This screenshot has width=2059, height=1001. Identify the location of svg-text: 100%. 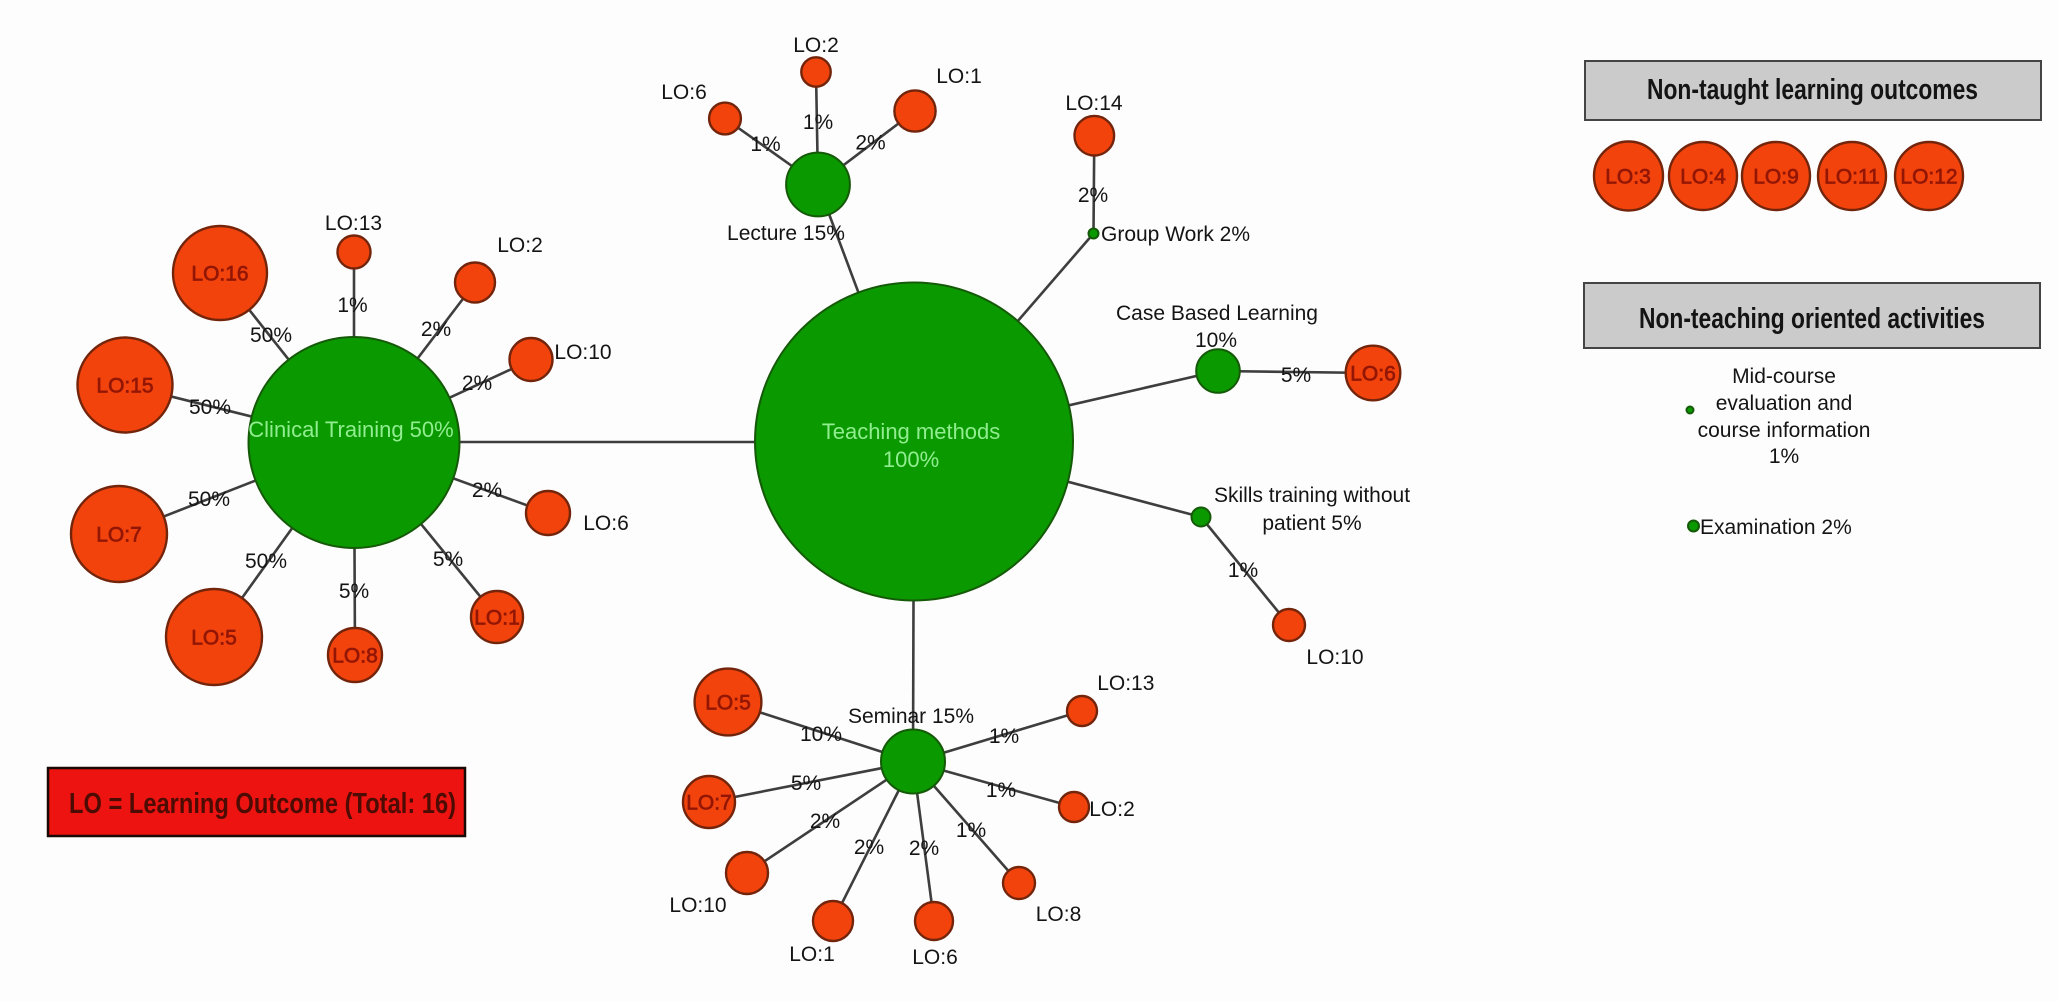
(911, 459).